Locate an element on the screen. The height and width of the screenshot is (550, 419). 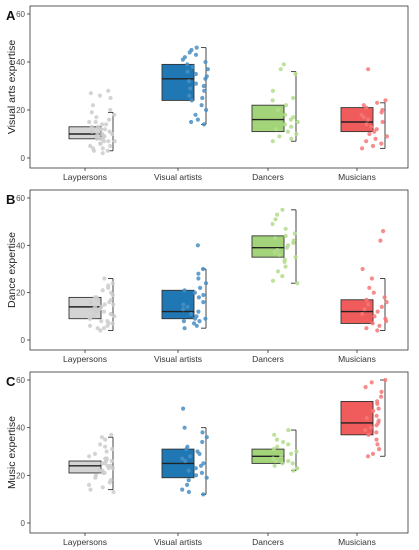
y-tick-label: 0 is located at coordinates (23, 340).